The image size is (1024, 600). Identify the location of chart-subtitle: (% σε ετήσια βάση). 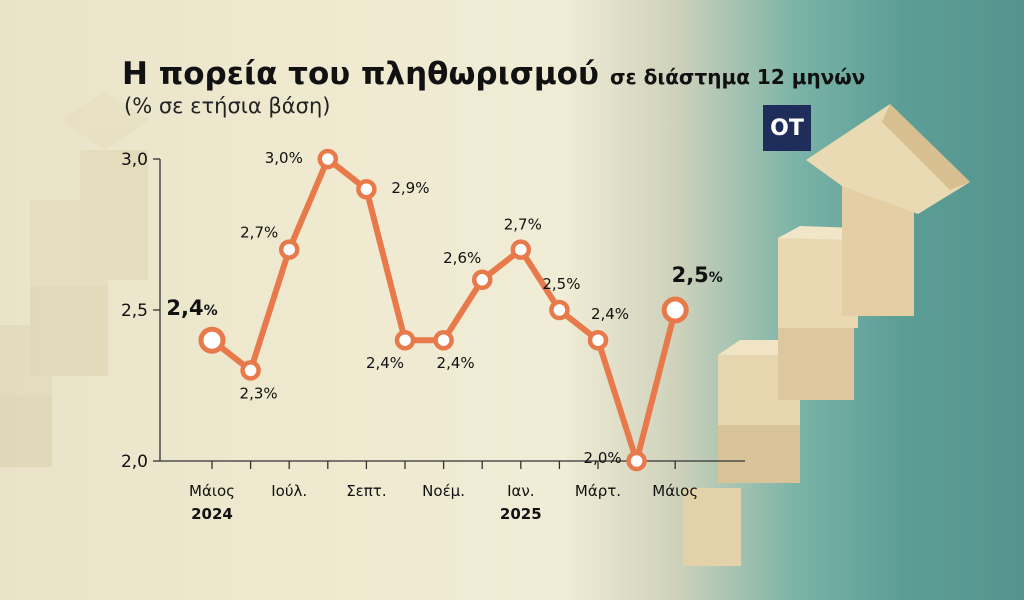
(227, 106).